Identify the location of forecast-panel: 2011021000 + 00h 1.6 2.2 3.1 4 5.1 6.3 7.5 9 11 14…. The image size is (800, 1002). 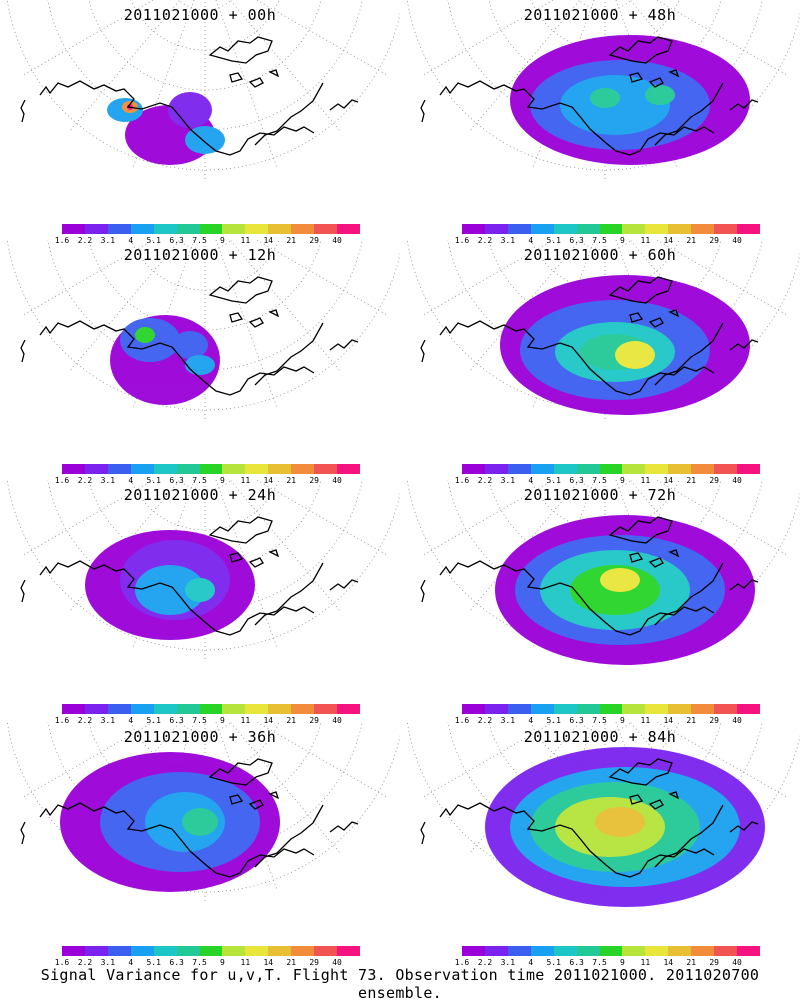
(200, 122).